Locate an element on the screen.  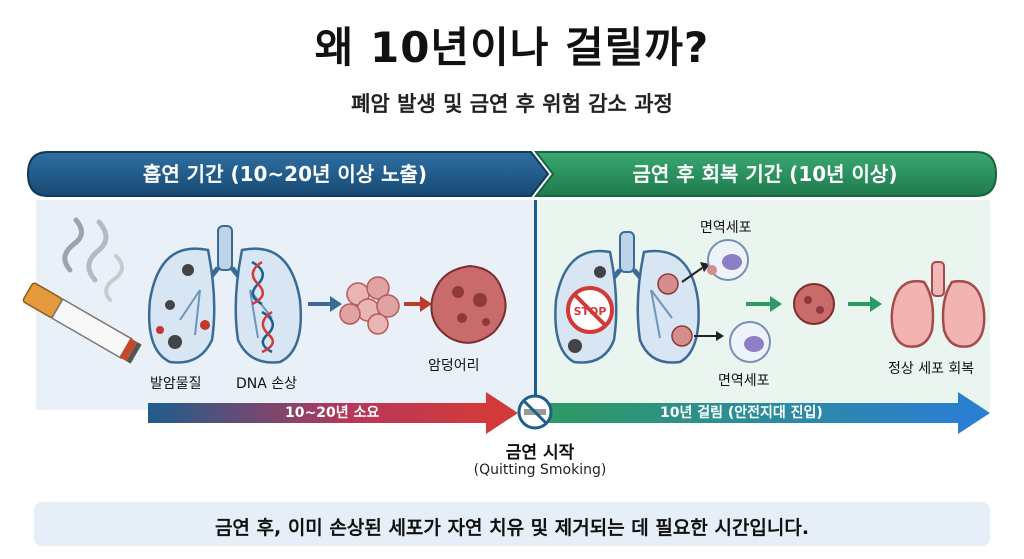
recovery-duration-label: 10년 걸림 (안전지대 진입) is located at coordinates (741, 413).